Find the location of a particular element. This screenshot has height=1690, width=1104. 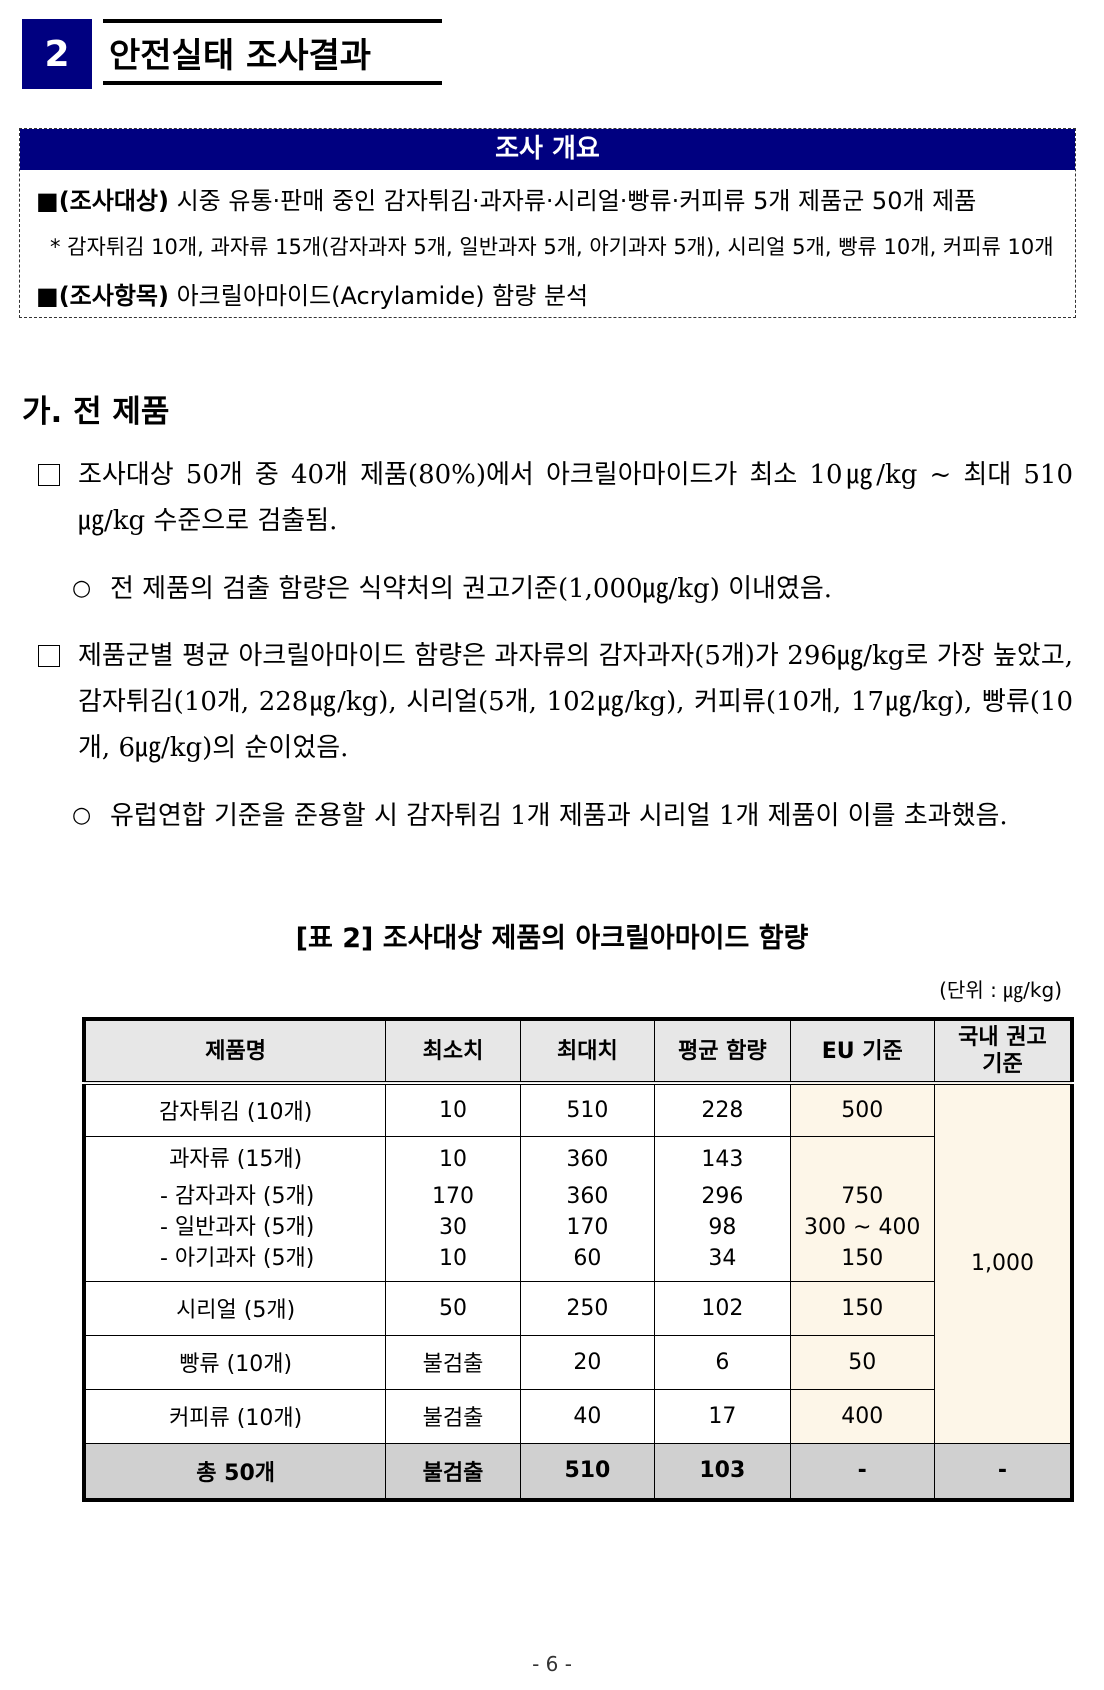

cell-text: 400 is located at coordinates (862, 1416).